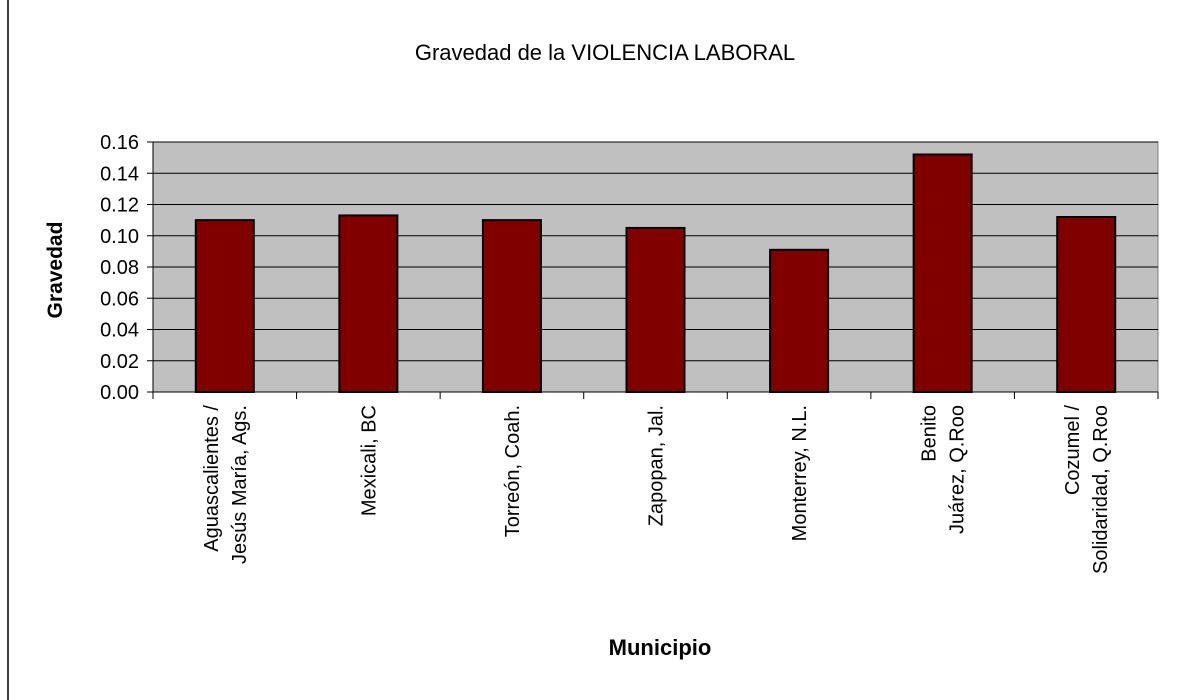 The width and height of the screenshot is (1177, 700). Describe the element at coordinates (226, 484) in the screenshot. I see `x-tick-label: Aguascalientes / Jesús María, Ags.` at that location.